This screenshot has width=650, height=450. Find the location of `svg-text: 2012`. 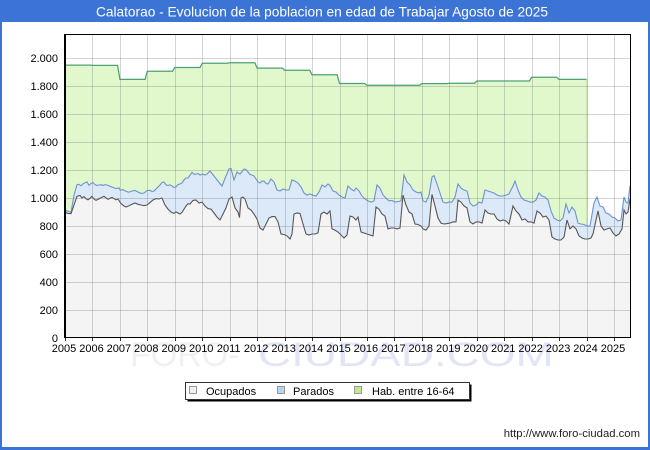

svg-text: 2012 is located at coordinates (256, 349).